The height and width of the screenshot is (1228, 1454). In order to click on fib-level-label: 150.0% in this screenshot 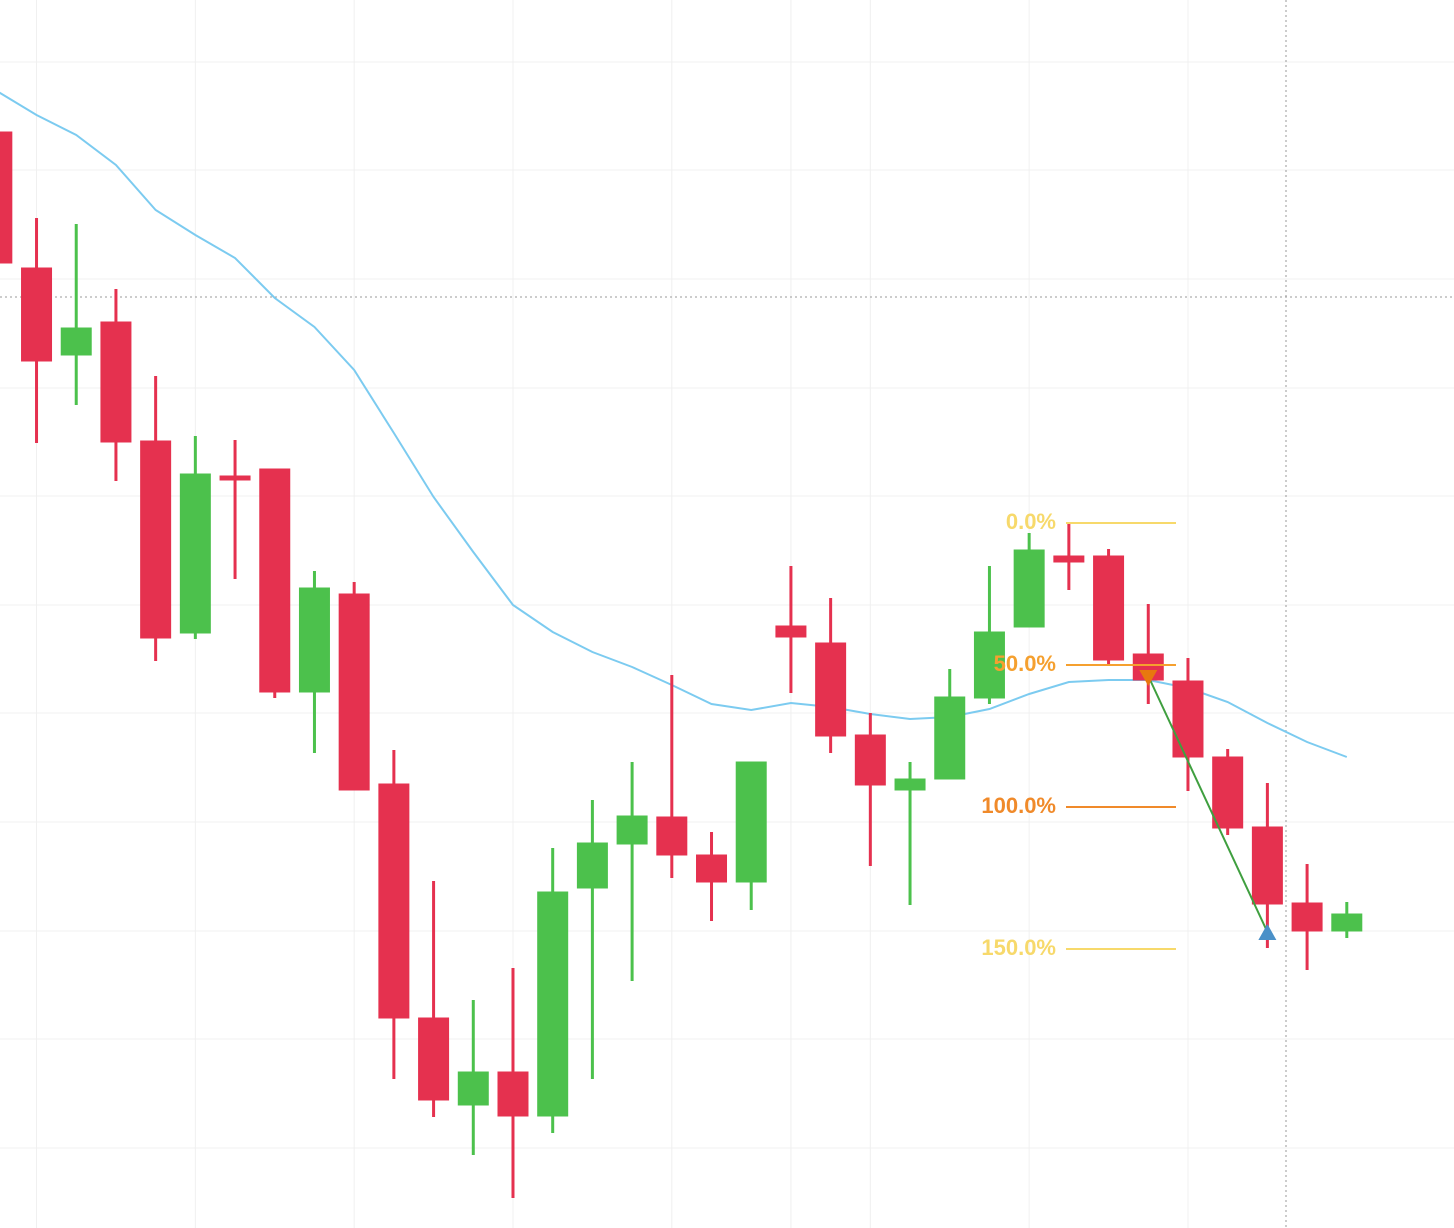, I will do `click(1018, 947)`.